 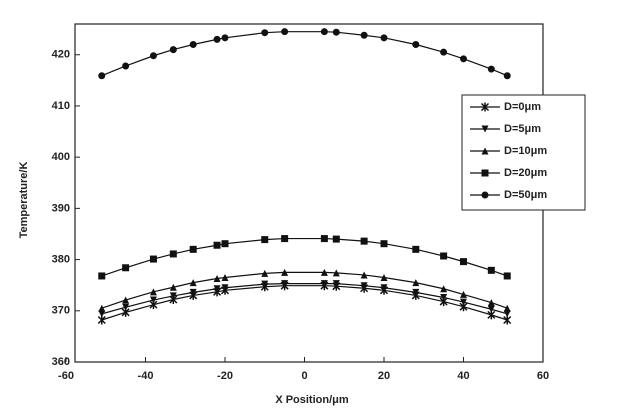 What do you see at coordinates (543, 376) in the screenshot?
I see `x-tick-label: 60` at bounding box center [543, 376].